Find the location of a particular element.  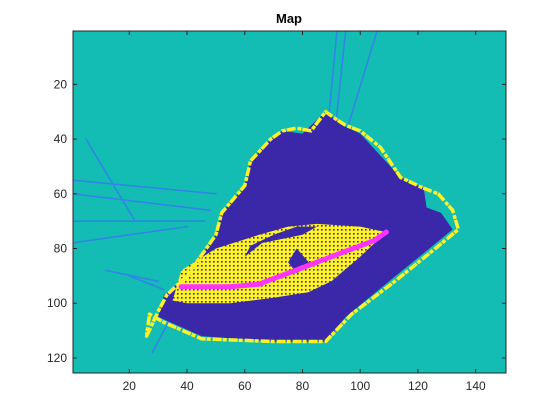

x-tick-label: 60 is located at coordinates (245, 386).